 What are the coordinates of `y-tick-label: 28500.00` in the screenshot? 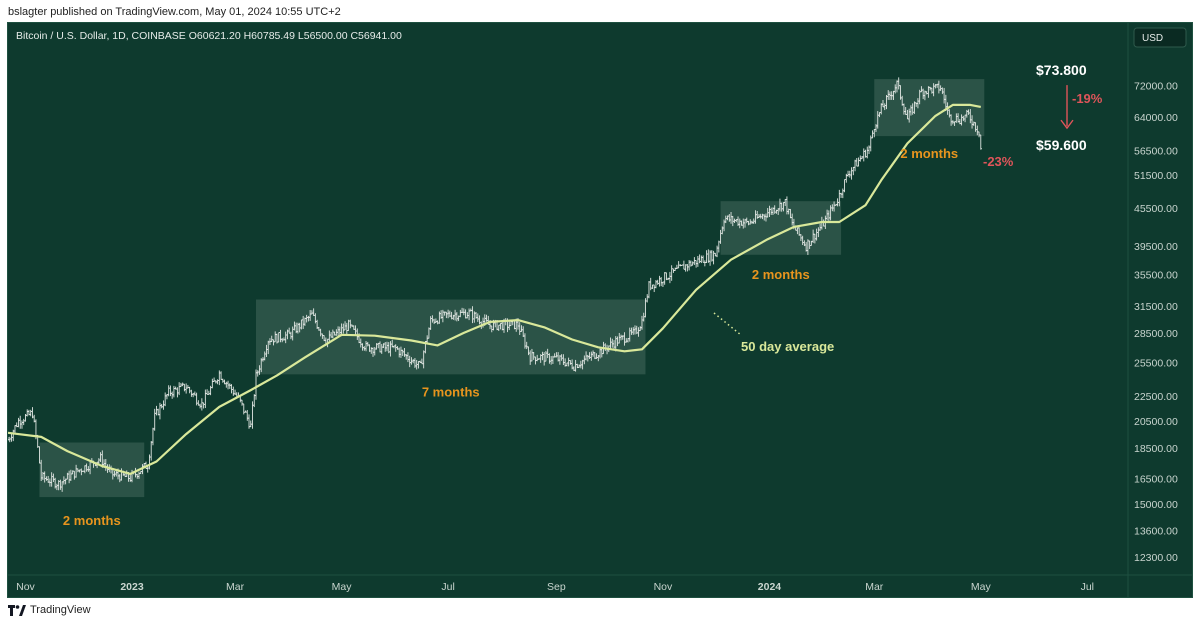 It's located at (1156, 334).